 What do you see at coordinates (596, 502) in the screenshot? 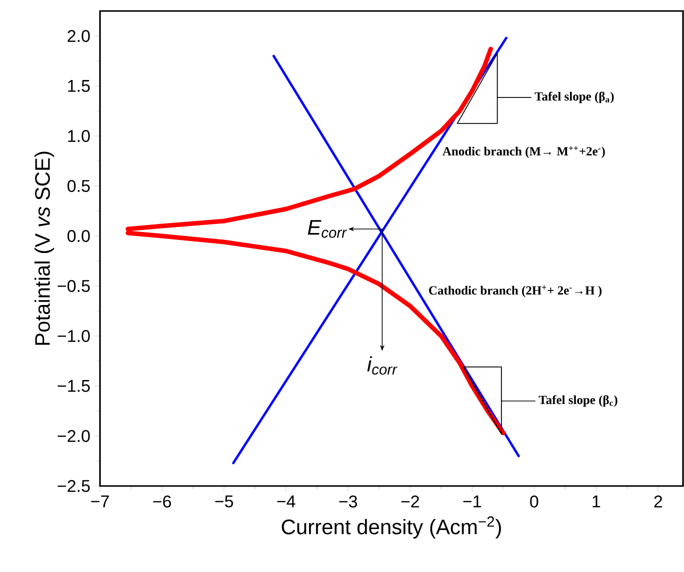
I see `x-tick-label: 1` at bounding box center [596, 502].